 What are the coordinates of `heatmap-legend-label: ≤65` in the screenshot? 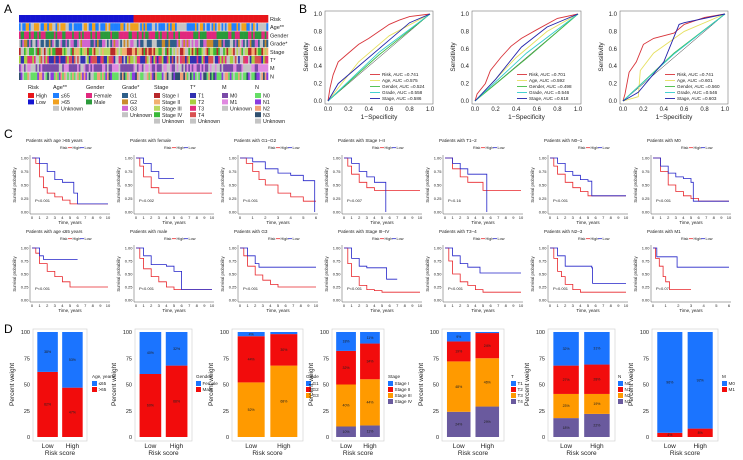 It's located at (65, 97).